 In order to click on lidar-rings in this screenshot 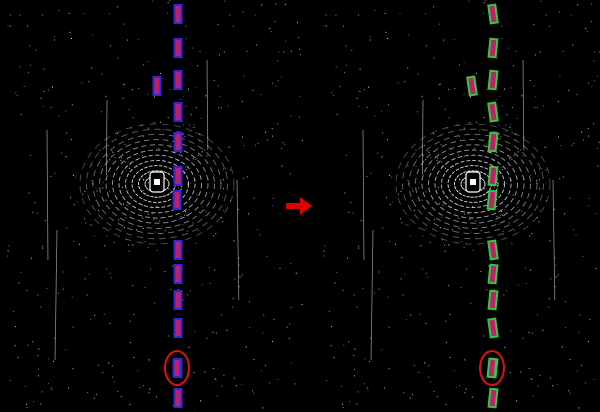, I will do `click(157, 184)`.